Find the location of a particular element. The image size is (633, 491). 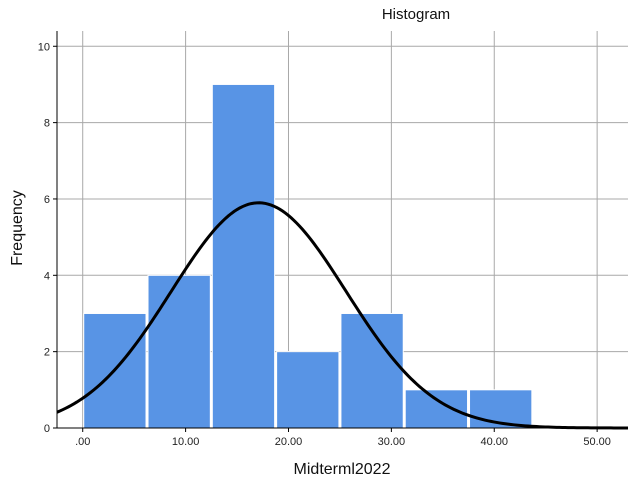

y-tick-label: 4 is located at coordinates (47, 276).